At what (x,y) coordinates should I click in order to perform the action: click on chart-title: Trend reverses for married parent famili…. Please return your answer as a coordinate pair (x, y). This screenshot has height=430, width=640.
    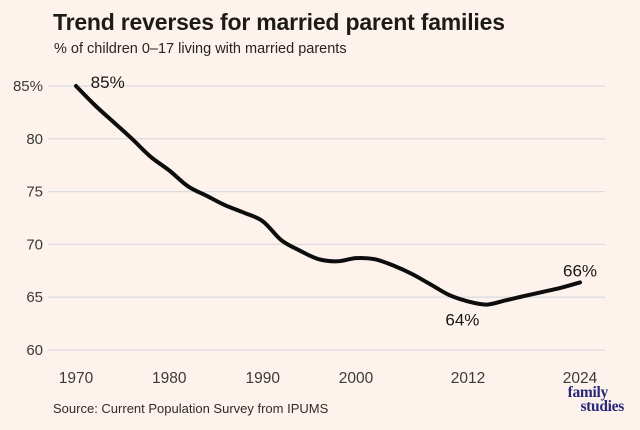
    Looking at the image, I should click on (279, 22).